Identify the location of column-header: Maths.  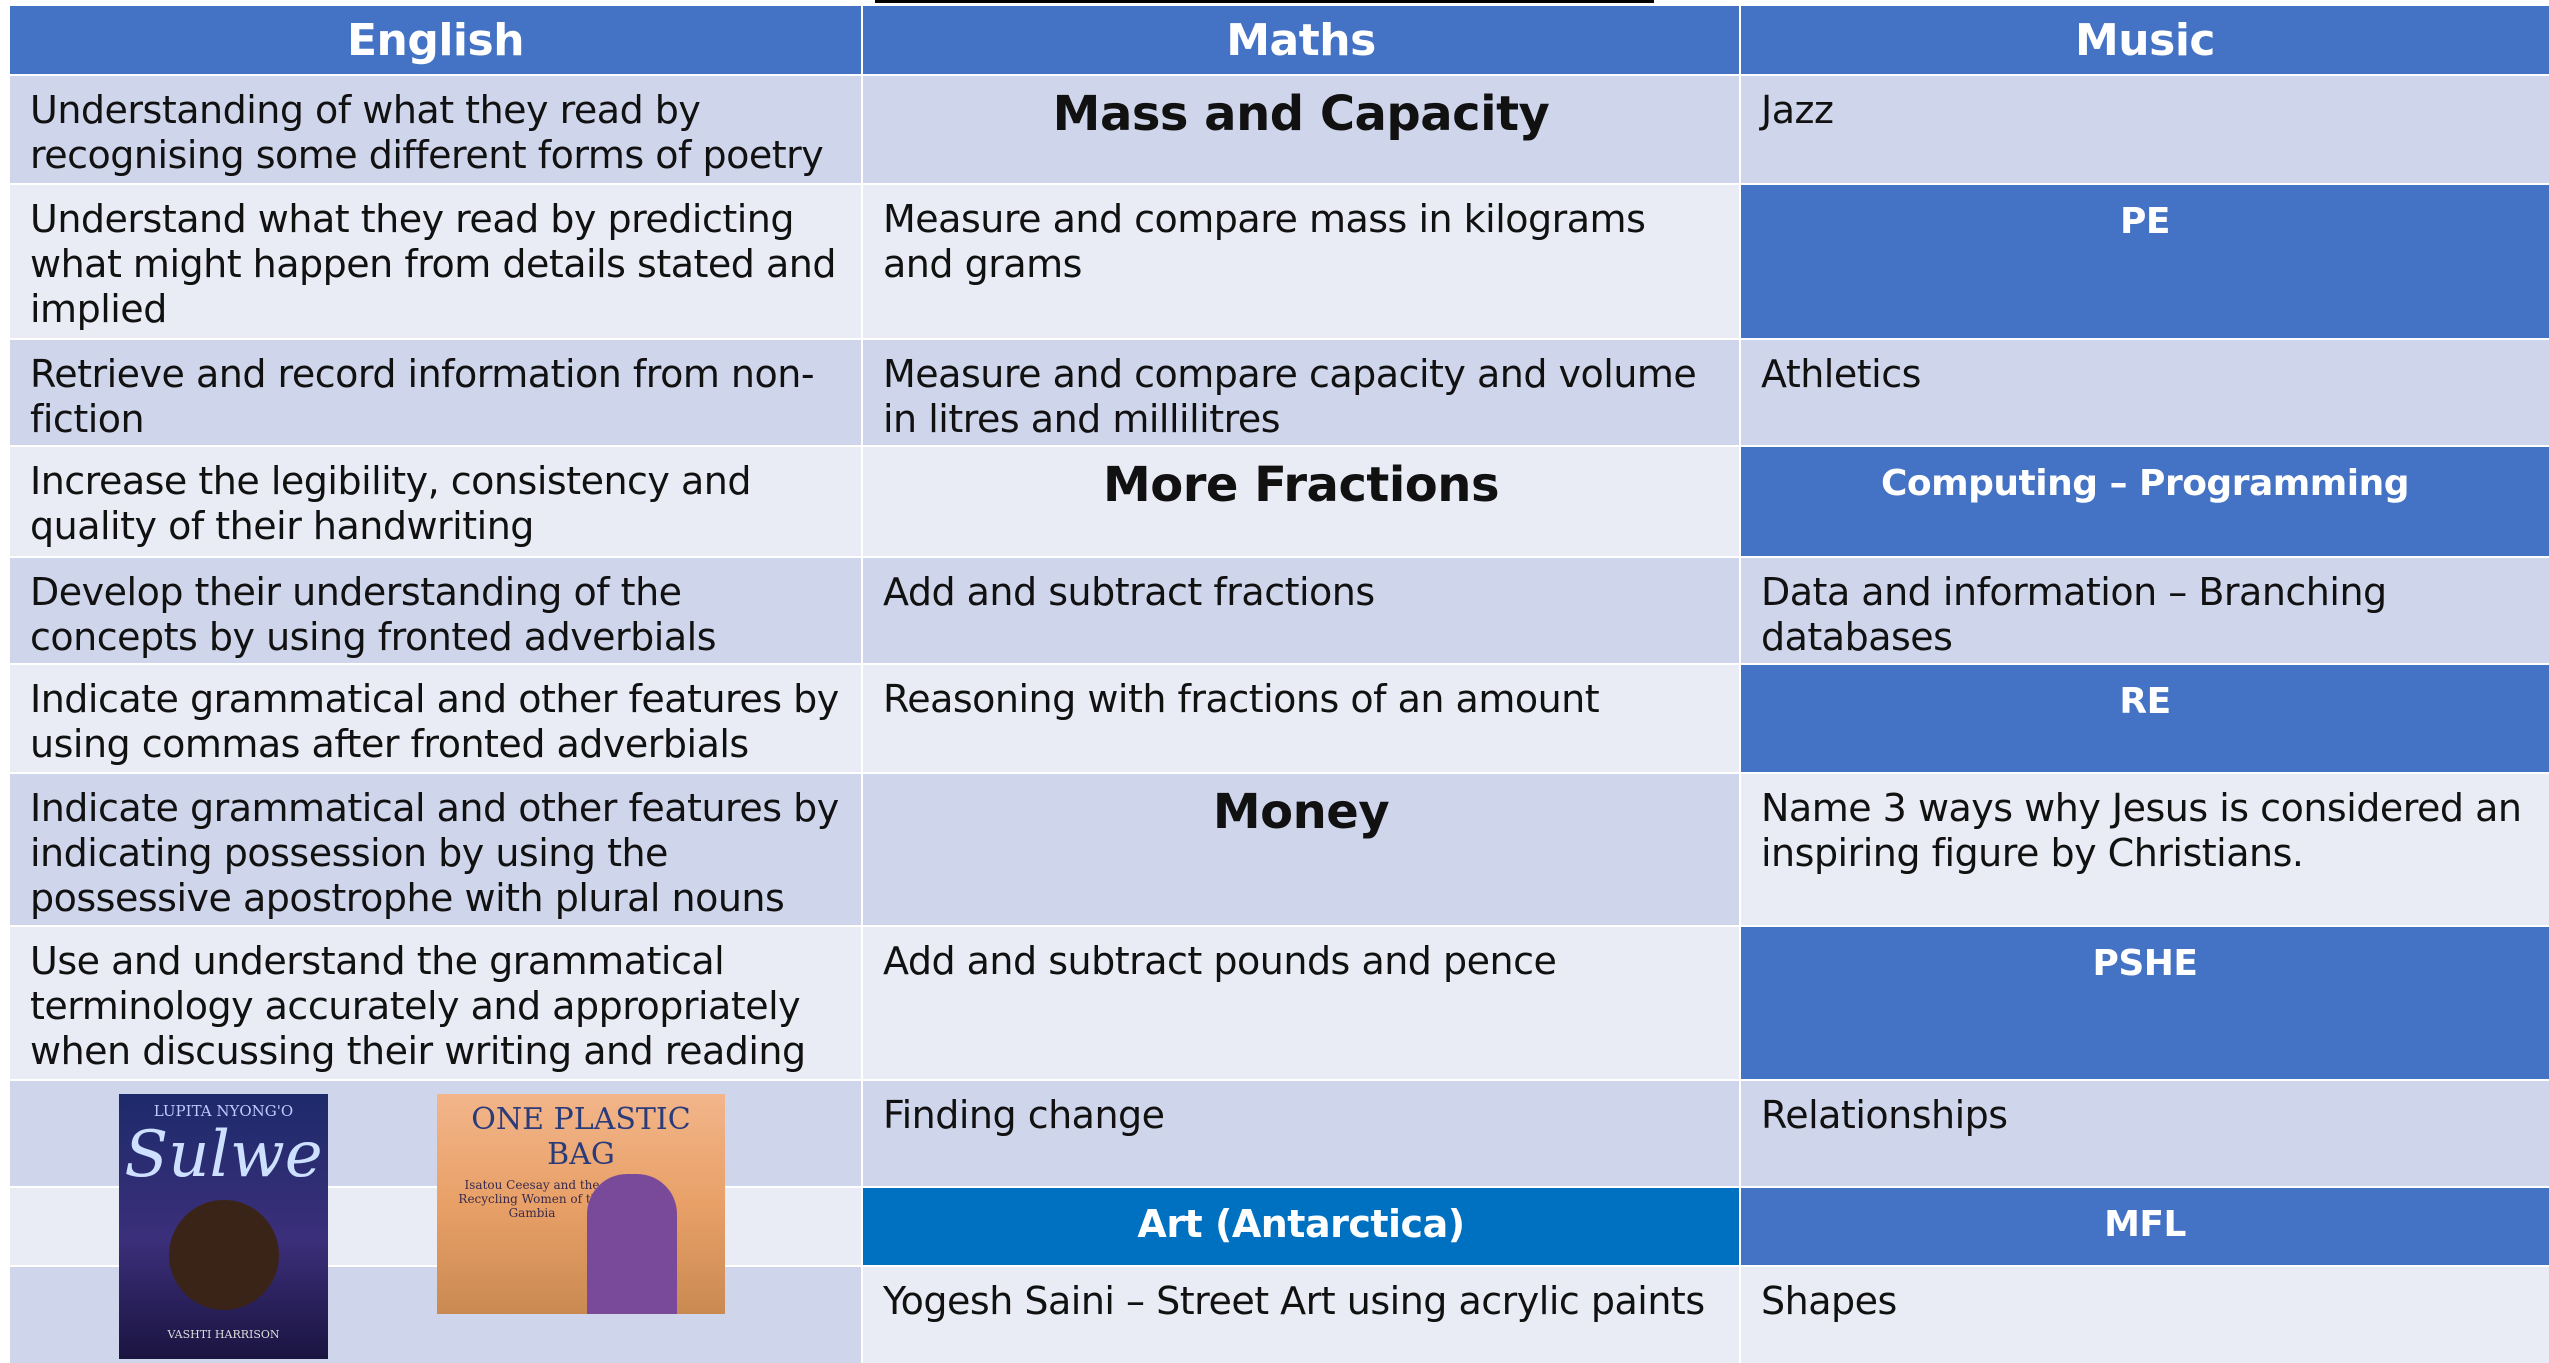
(1301, 40).